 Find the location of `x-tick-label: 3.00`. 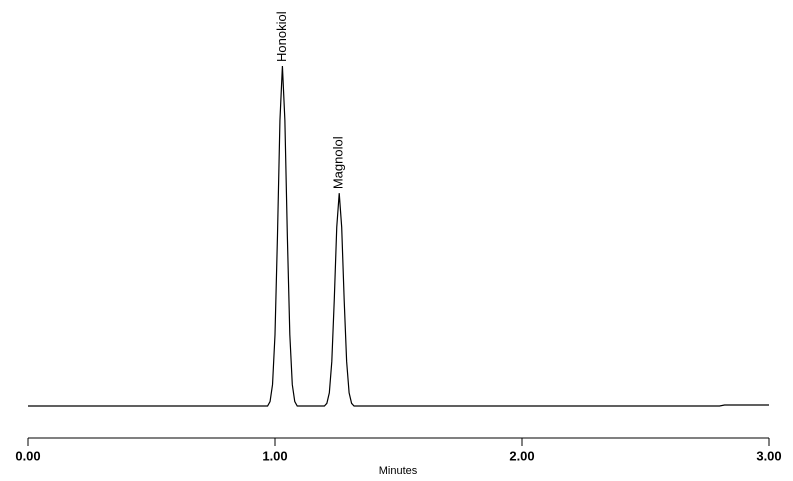

x-tick-label: 3.00 is located at coordinates (768, 455).